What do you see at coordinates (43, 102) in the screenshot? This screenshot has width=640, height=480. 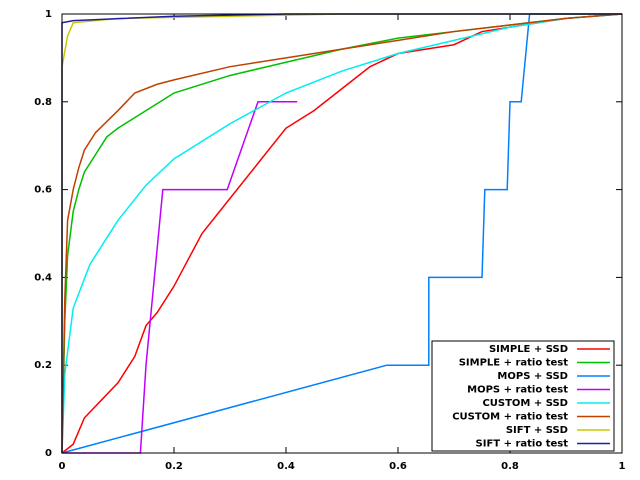 I see `y-tick-label: 0.8` at bounding box center [43, 102].